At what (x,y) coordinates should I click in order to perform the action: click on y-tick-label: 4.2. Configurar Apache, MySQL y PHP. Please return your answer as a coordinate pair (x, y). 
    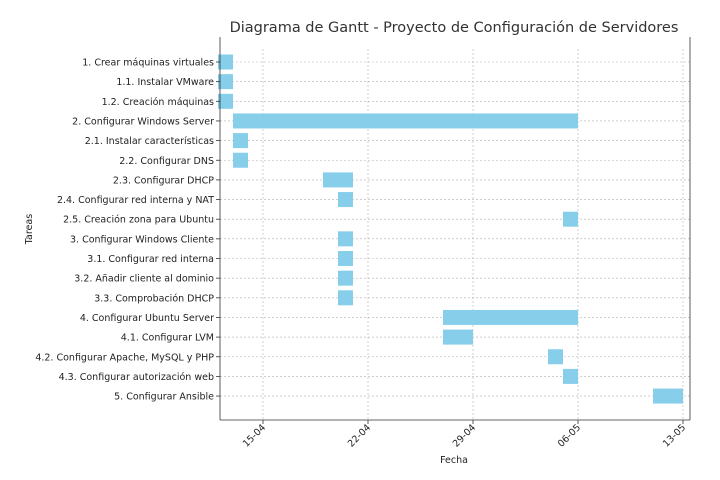
    Looking at the image, I should click on (124, 357).